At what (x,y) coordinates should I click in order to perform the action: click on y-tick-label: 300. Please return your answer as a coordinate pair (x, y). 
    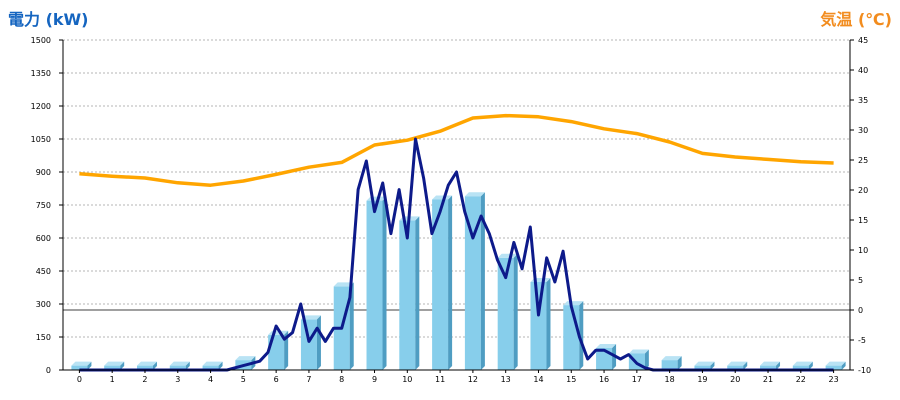
    Looking at the image, I should click on (43, 304).